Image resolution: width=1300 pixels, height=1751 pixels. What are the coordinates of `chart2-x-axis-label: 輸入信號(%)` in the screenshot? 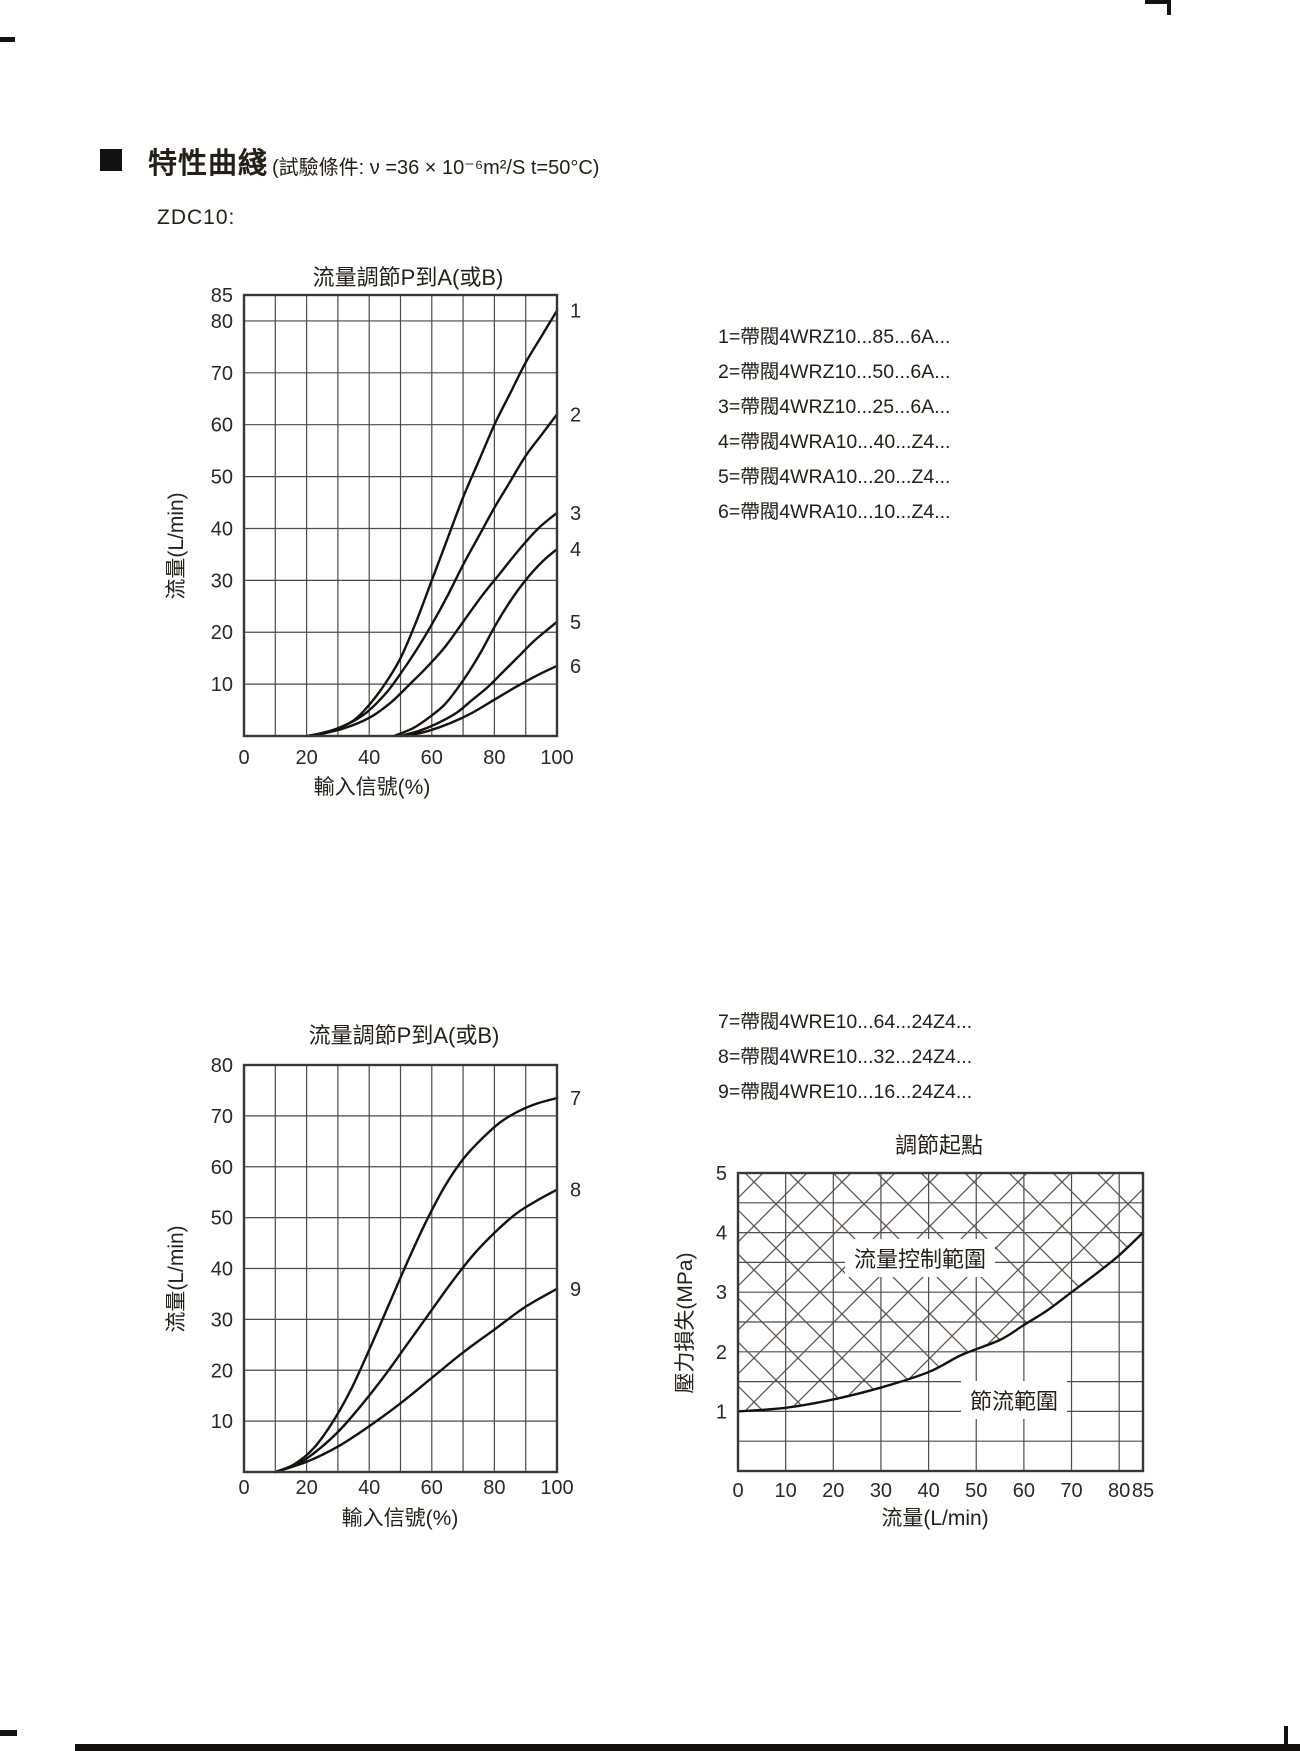 It's located at (400, 1518).